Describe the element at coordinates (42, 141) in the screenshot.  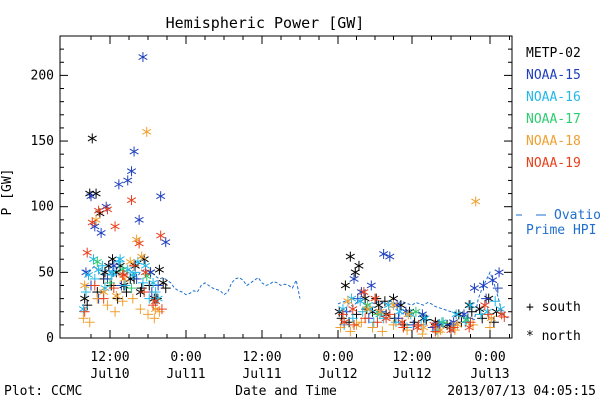
I see `y-tick-label: 150` at that location.